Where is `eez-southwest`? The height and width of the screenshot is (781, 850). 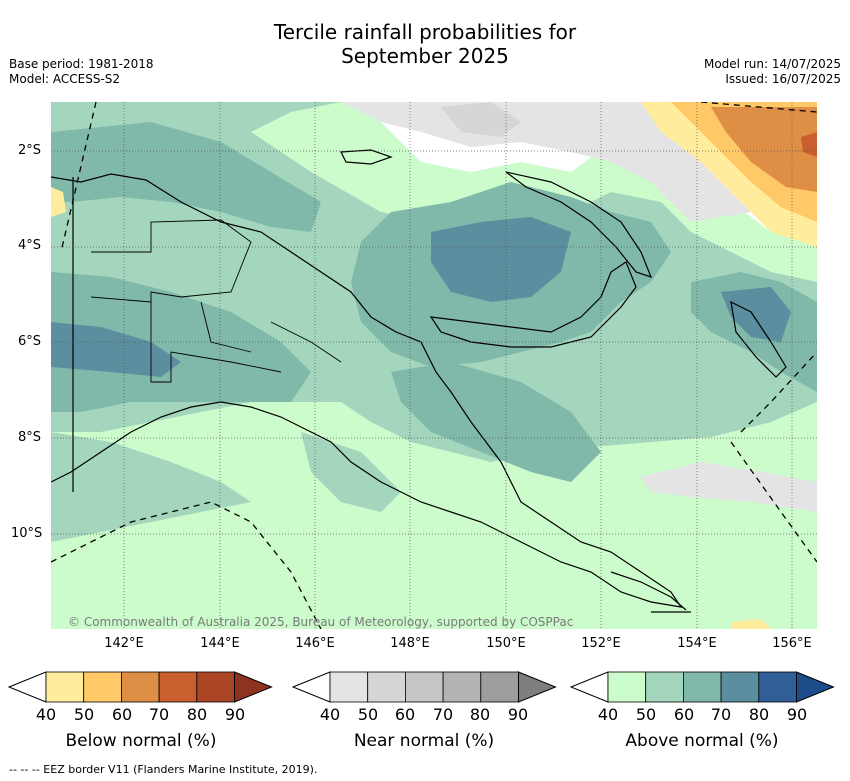
eez-southwest is located at coordinates (186, 565).